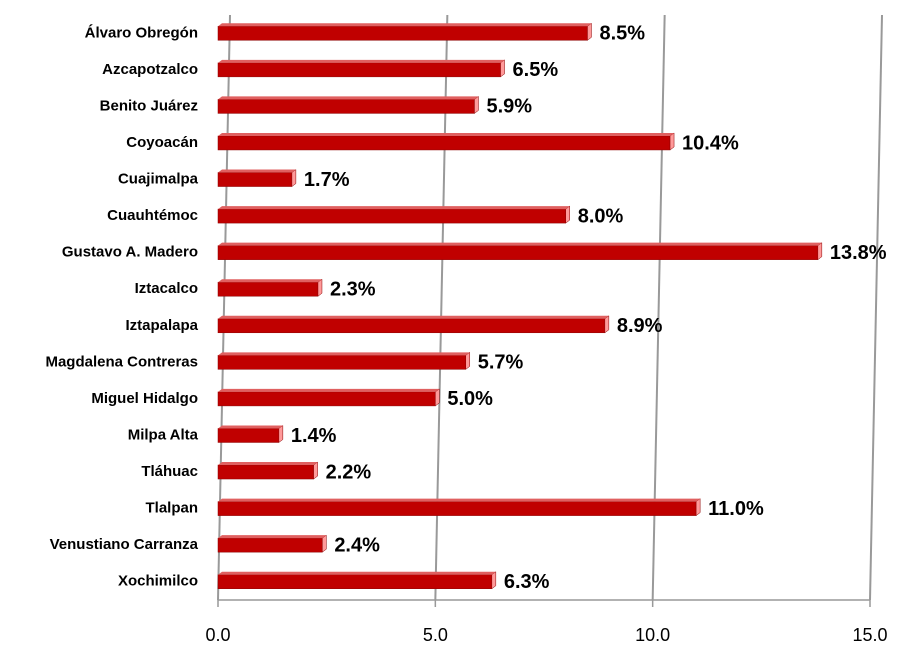 The image size is (917, 651). Describe the element at coordinates (124, 544) in the screenshot. I see `category-label: Venustiano Carranza` at that location.